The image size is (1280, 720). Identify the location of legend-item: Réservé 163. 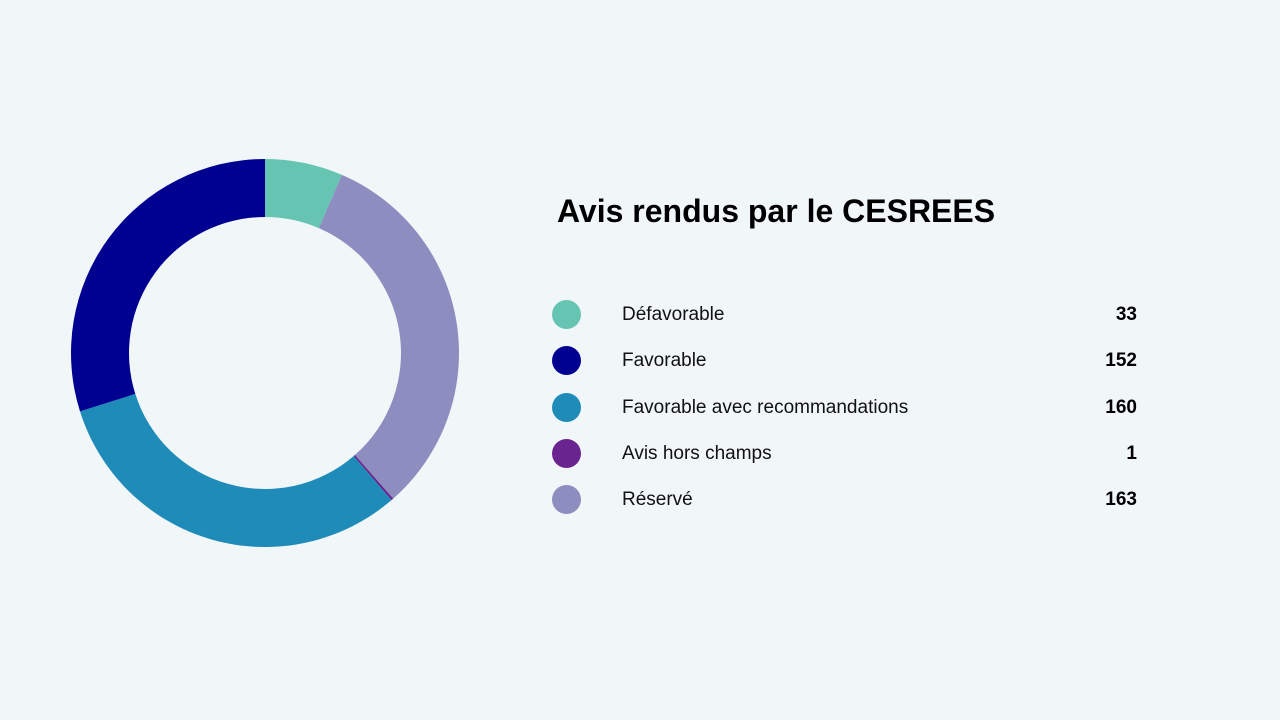
(847, 500).